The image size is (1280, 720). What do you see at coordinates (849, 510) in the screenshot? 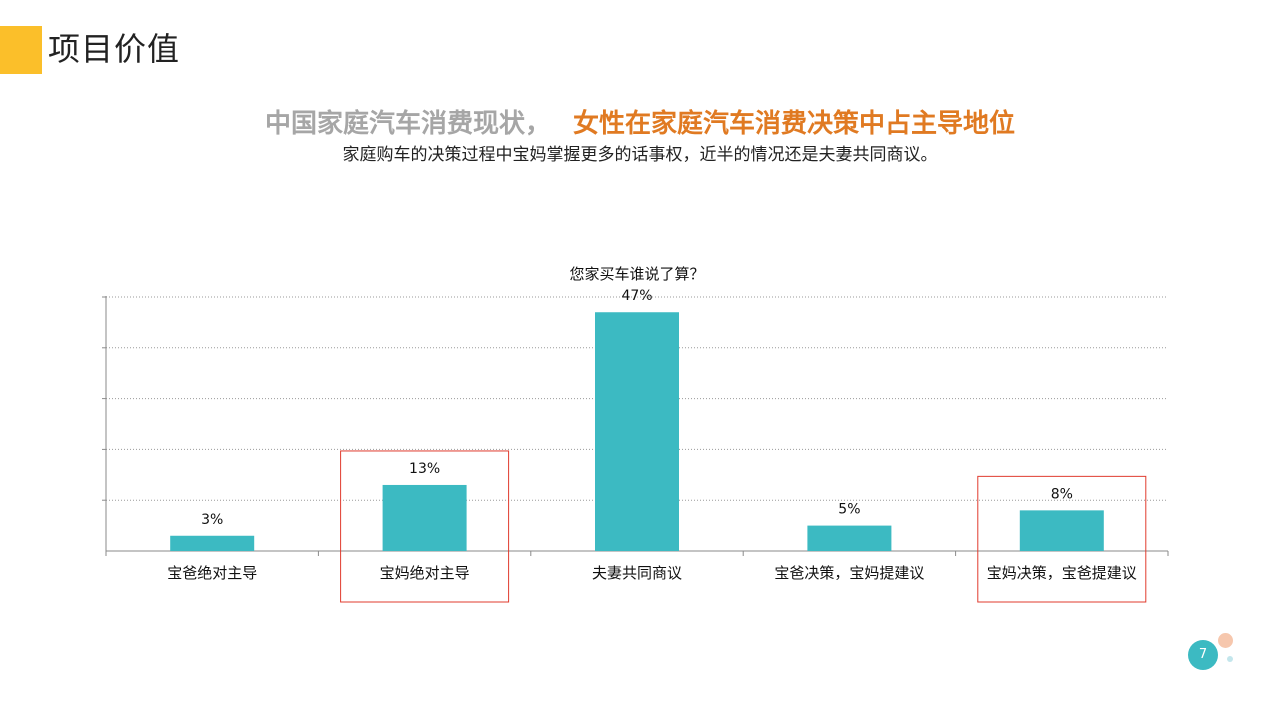
I see `data-label: 5%` at bounding box center [849, 510].